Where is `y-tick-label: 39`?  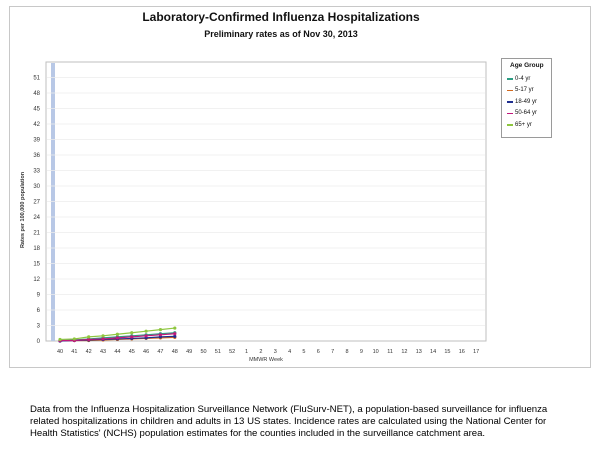 y-tick-label: 39 is located at coordinates (36, 141).